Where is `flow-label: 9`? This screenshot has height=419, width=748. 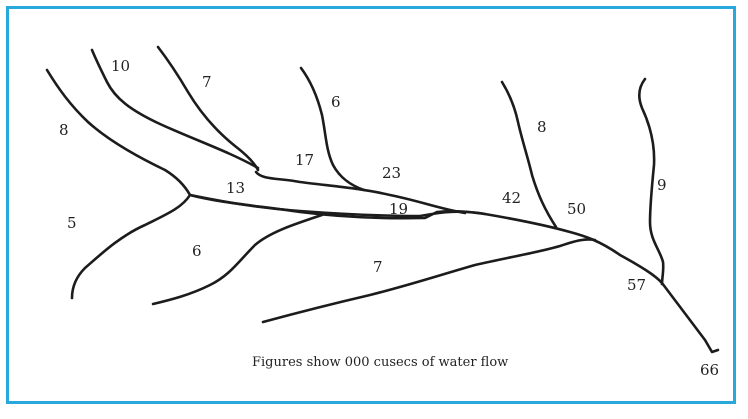
flow-label: 9 is located at coordinates (662, 185).